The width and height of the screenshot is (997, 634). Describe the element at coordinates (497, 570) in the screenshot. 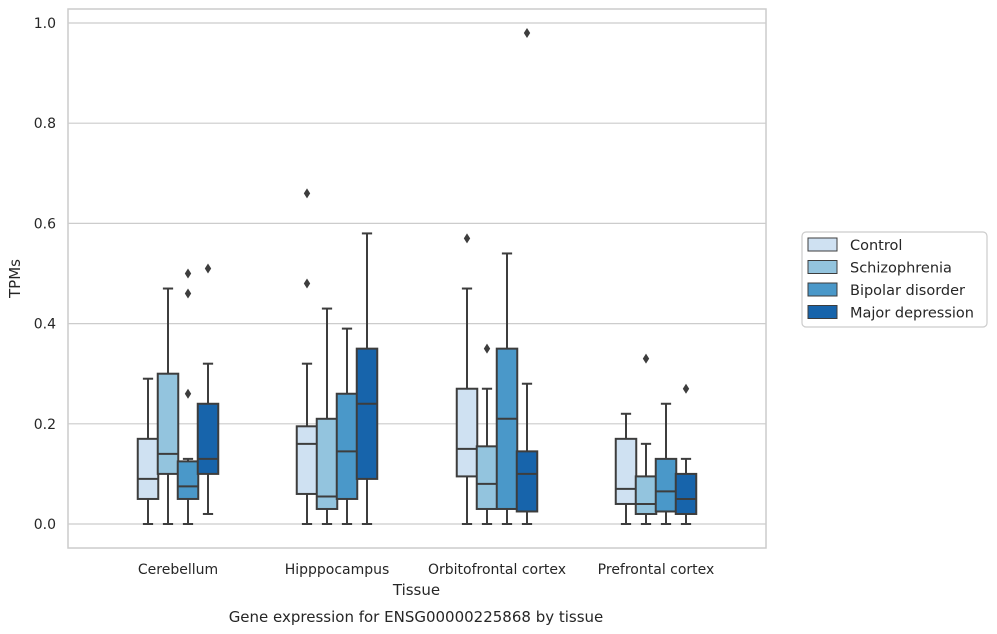

I see `x-tick-label: Orbitofrontal cortex` at that location.